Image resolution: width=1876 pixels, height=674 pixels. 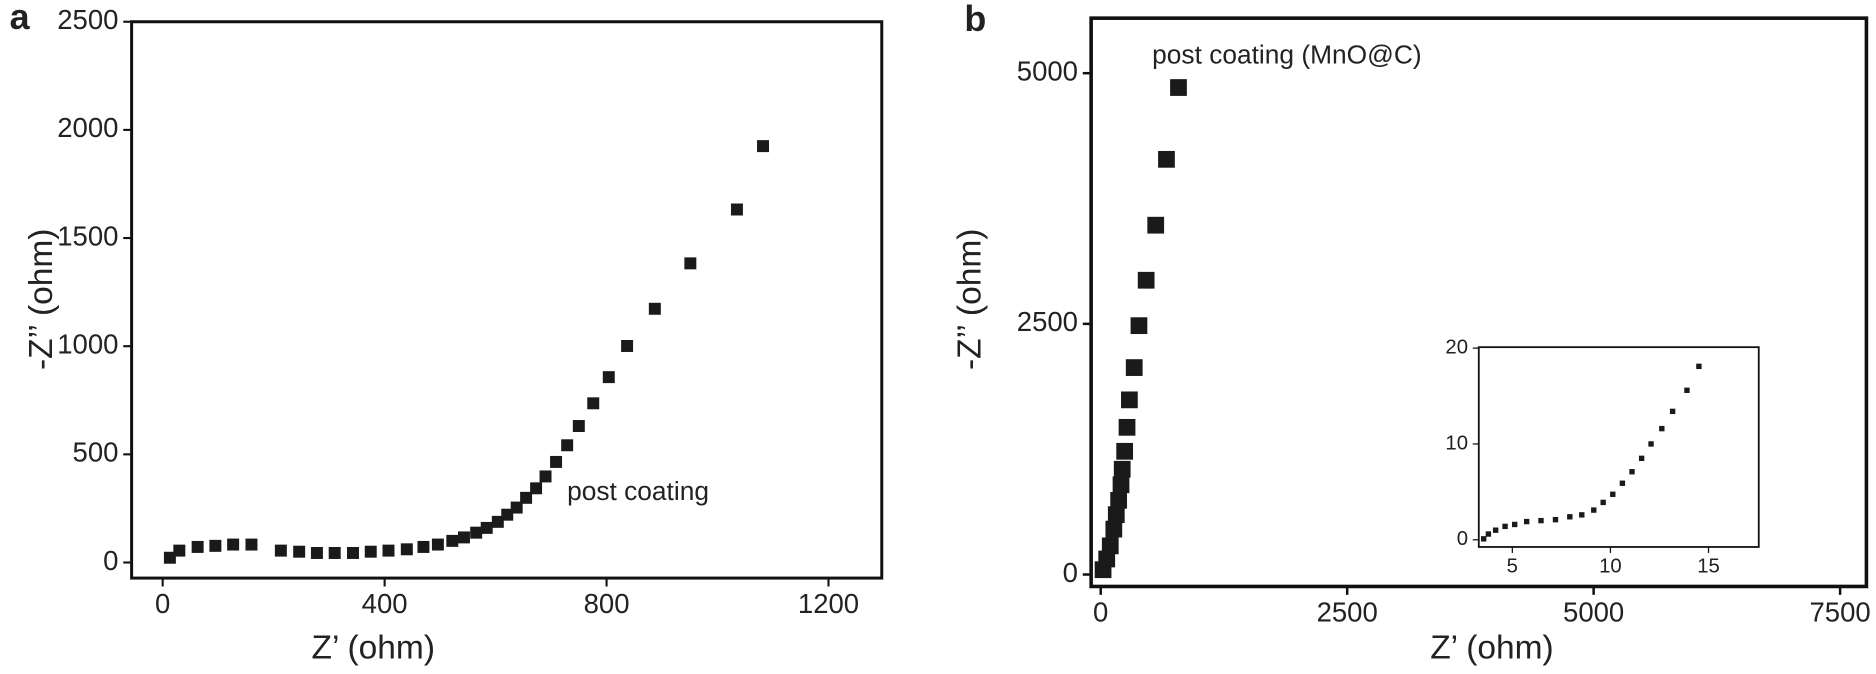 What do you see at coordinates (1047, 70) in the screenshot?
I see `y-tick-label: 5000` at bounding box center [1047, 70].